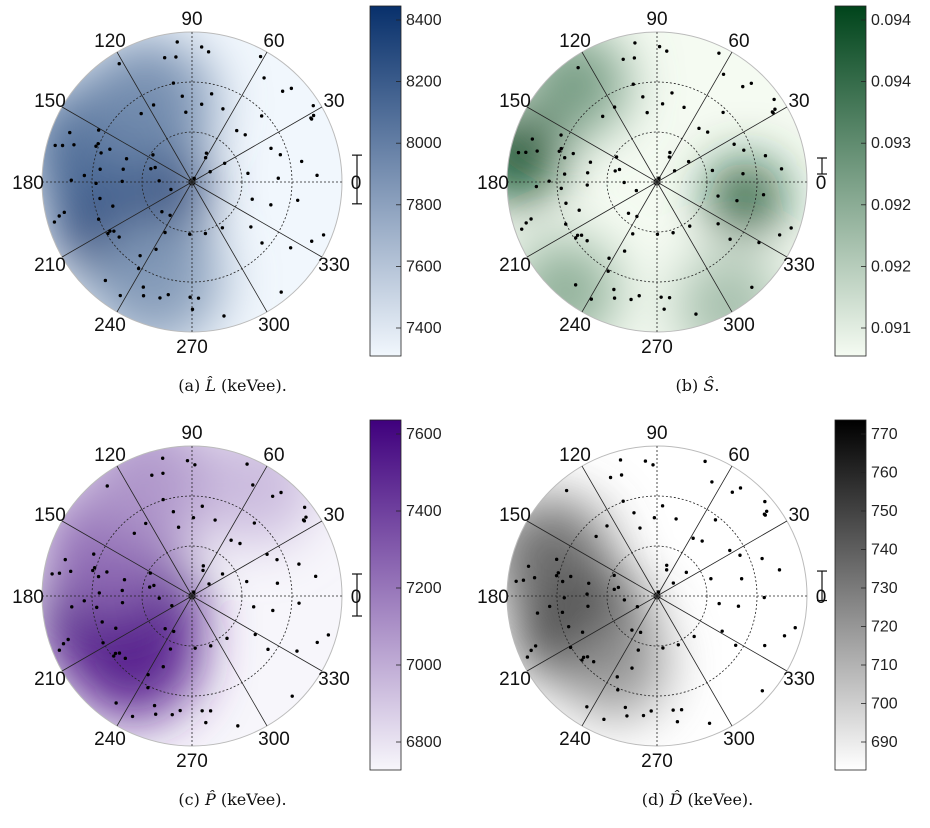  Describe the element at coordinates (850, 181) in the screenshot. I see `colorbar-b` at that location.